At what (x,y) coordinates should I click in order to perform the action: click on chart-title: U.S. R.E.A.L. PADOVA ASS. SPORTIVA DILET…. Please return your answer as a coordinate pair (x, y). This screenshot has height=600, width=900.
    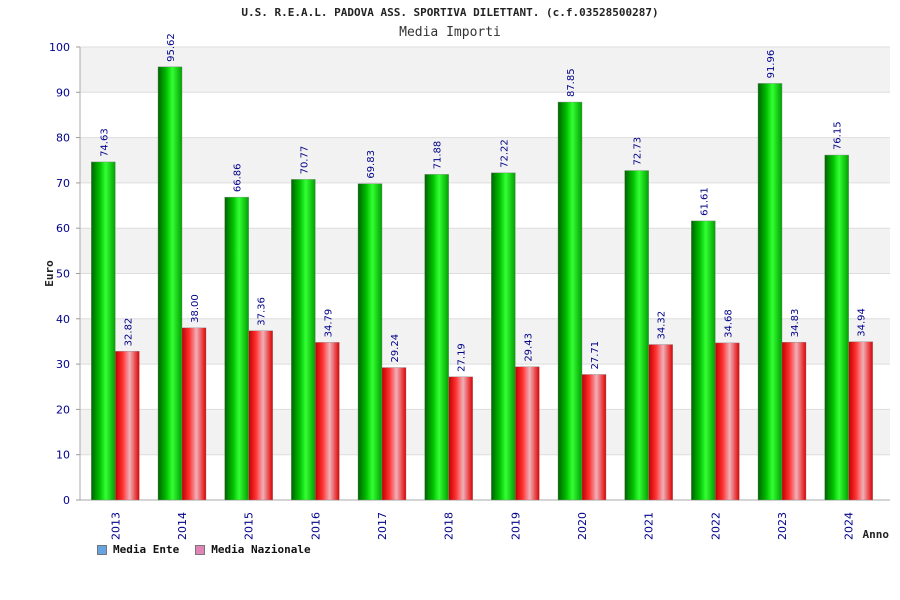
    Looking at the image, I should click on (450, 12).